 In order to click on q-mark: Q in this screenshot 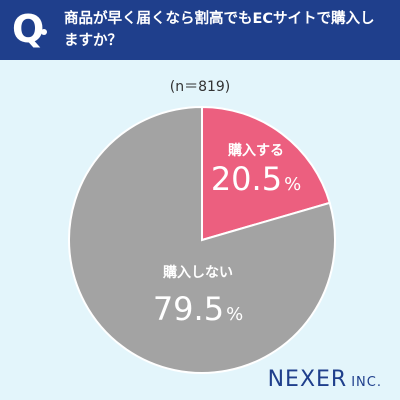, I will do `click(28, 29)`.